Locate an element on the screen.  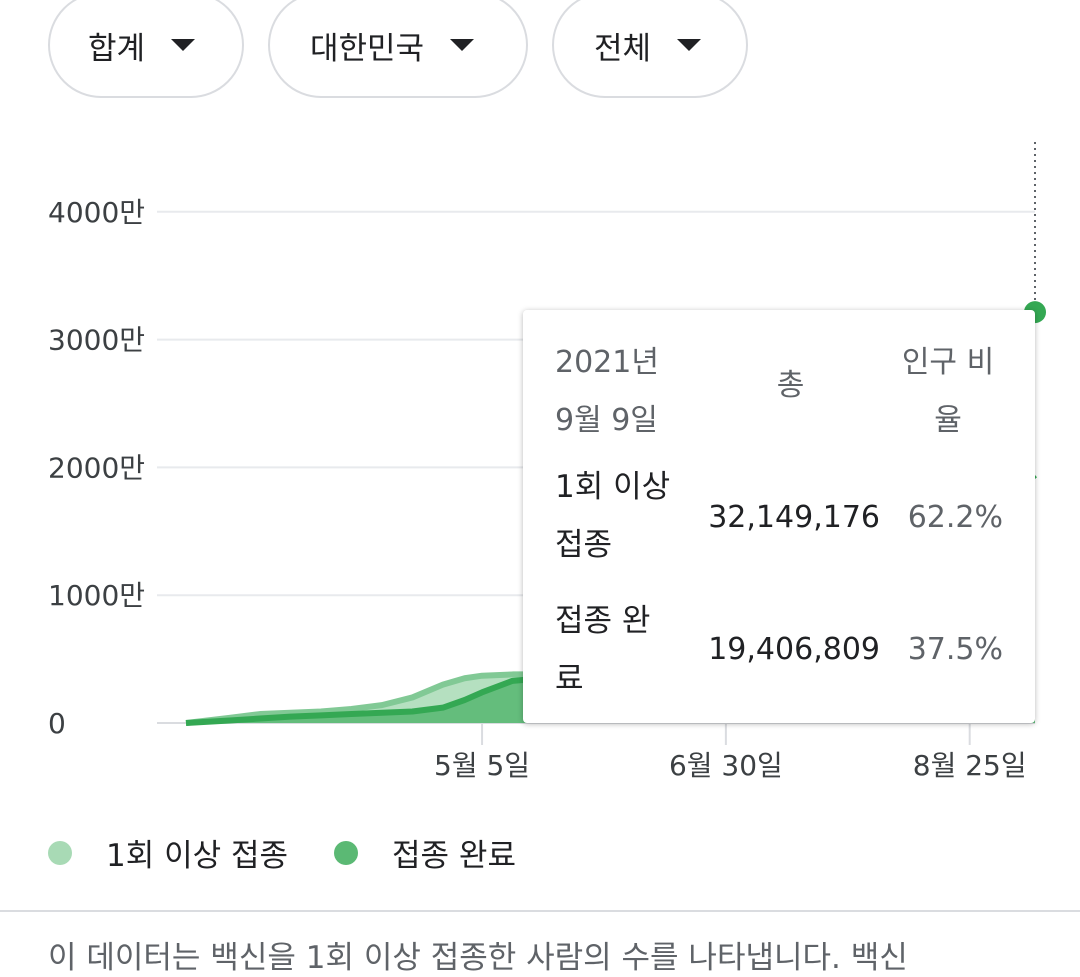
data-footnote: 이 데이터는 백신을 1회 이상 접종한 사람의 수를 나타냅니다. 백신 is located at coordinates (478, 958).